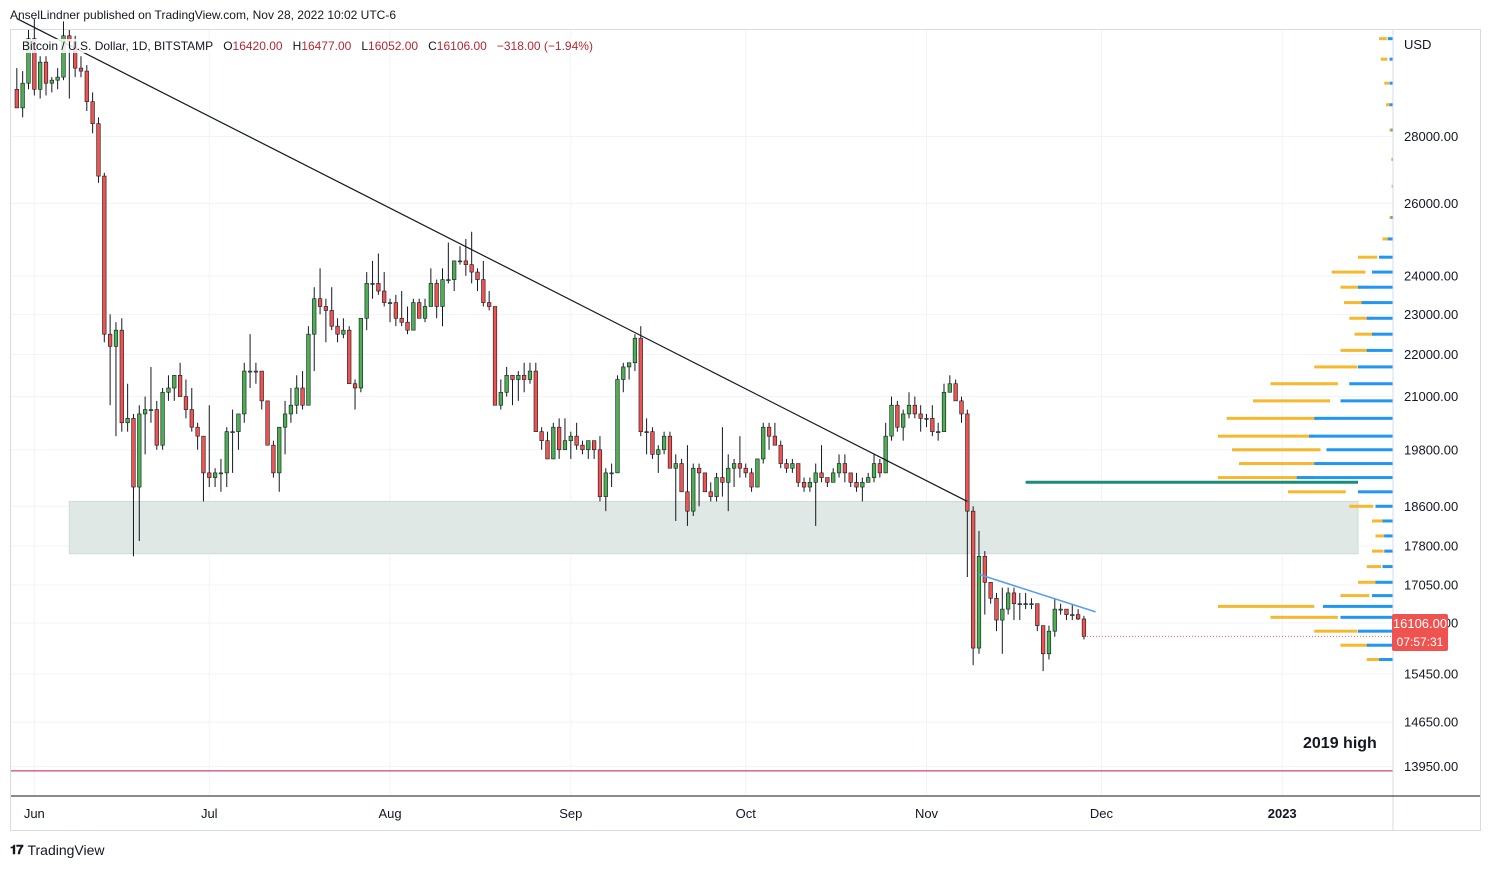 Image resolution: width=1492 pixels, height=870 pixels. Describe the element at coordinates (1340, 743) in the screenshot. I see `annotation-2019-high: 2019 high` at that location.